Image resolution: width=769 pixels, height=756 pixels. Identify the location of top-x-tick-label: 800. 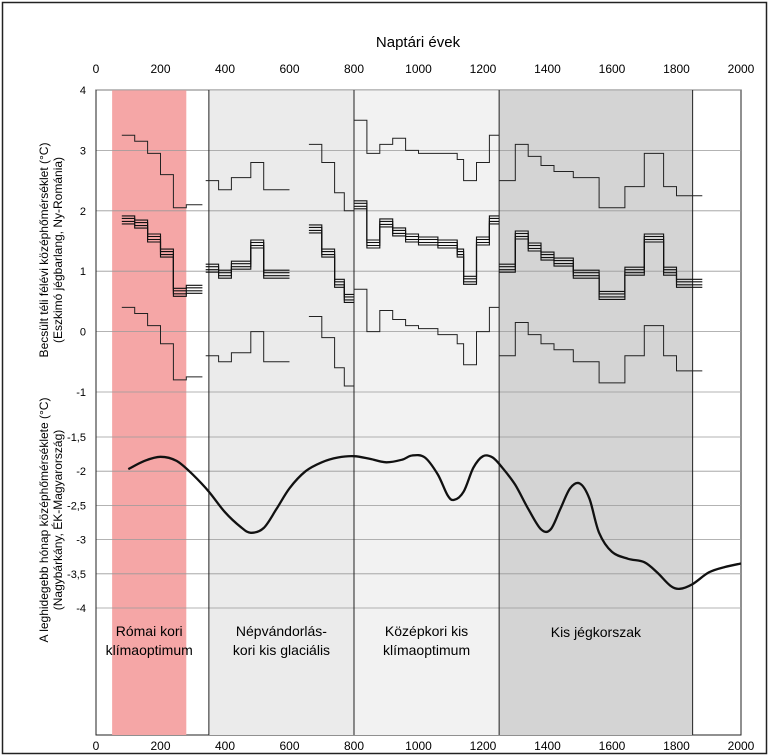
(354, 69).